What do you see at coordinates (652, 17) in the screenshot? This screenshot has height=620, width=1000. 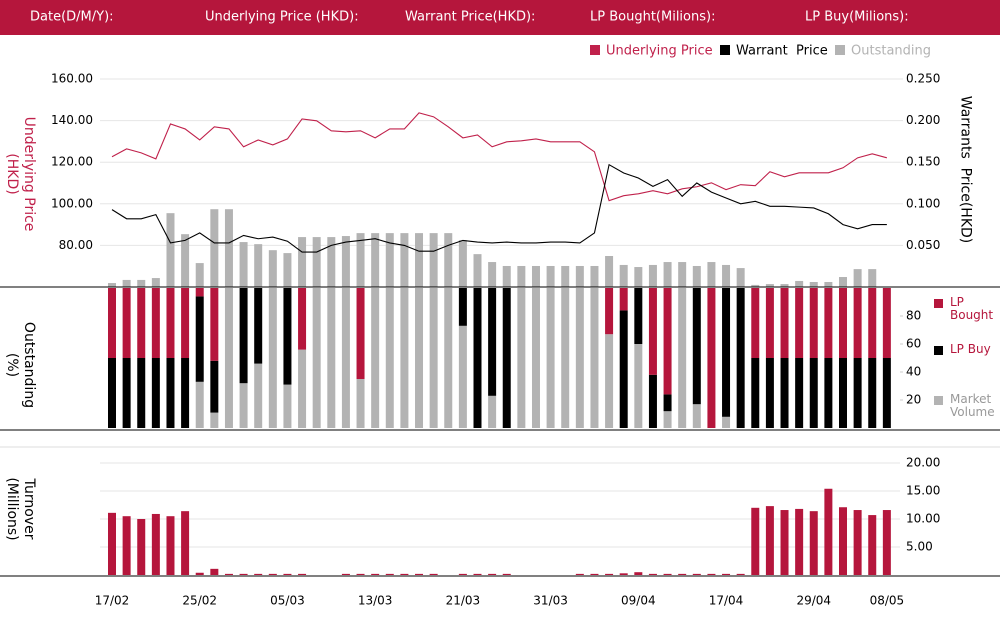 I see `header-label: LP Bought(Milions):` at bounding box center [652, 17].